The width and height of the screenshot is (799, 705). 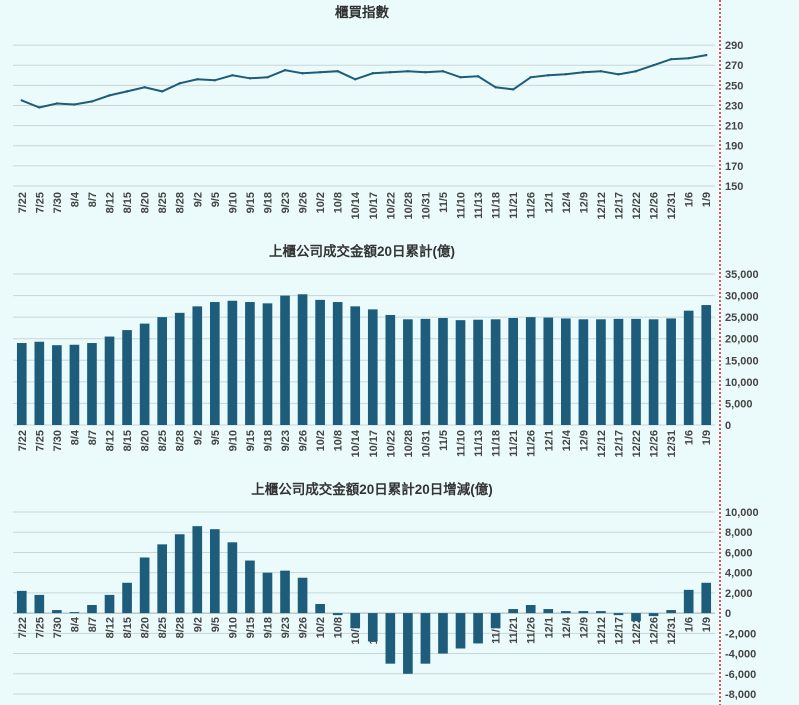 What do you see at coordinates (362, 251) in the screenshot?
I see `turnover-chart-title: 上櫃公司成交金額20日累計(億)` at bounding box center [362, 251].